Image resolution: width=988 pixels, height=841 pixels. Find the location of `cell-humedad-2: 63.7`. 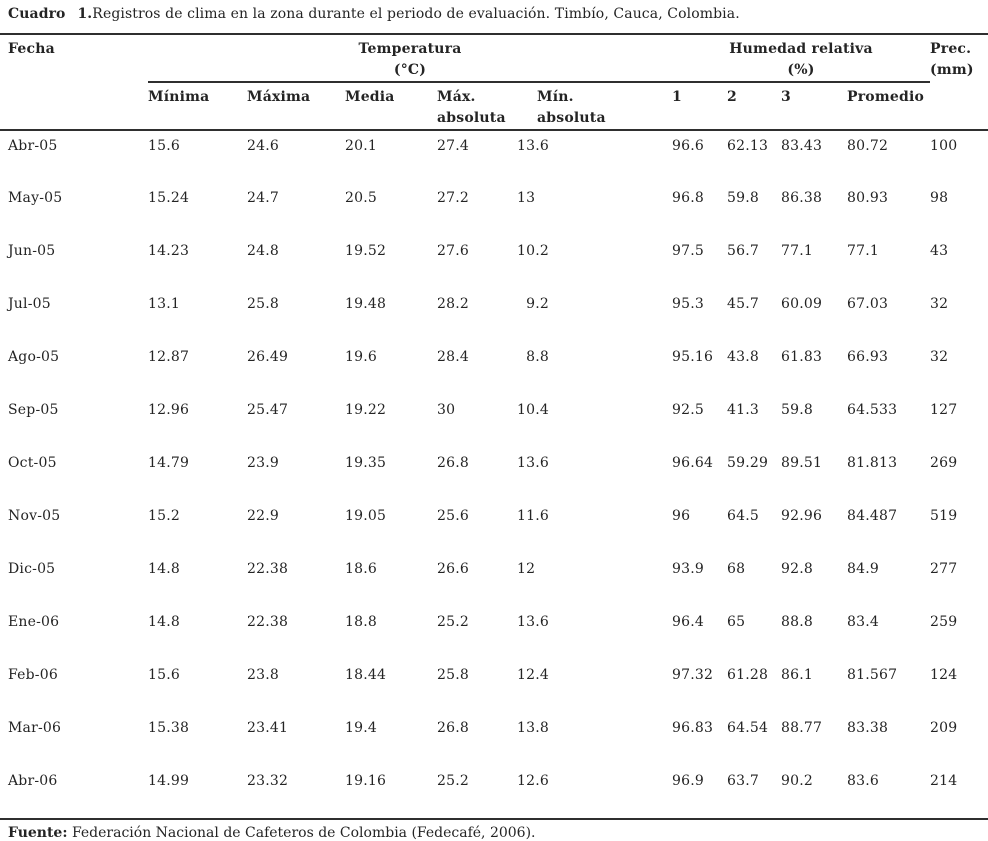

cell-humedad-2: 63.7 is located at coordinates (743, 781).